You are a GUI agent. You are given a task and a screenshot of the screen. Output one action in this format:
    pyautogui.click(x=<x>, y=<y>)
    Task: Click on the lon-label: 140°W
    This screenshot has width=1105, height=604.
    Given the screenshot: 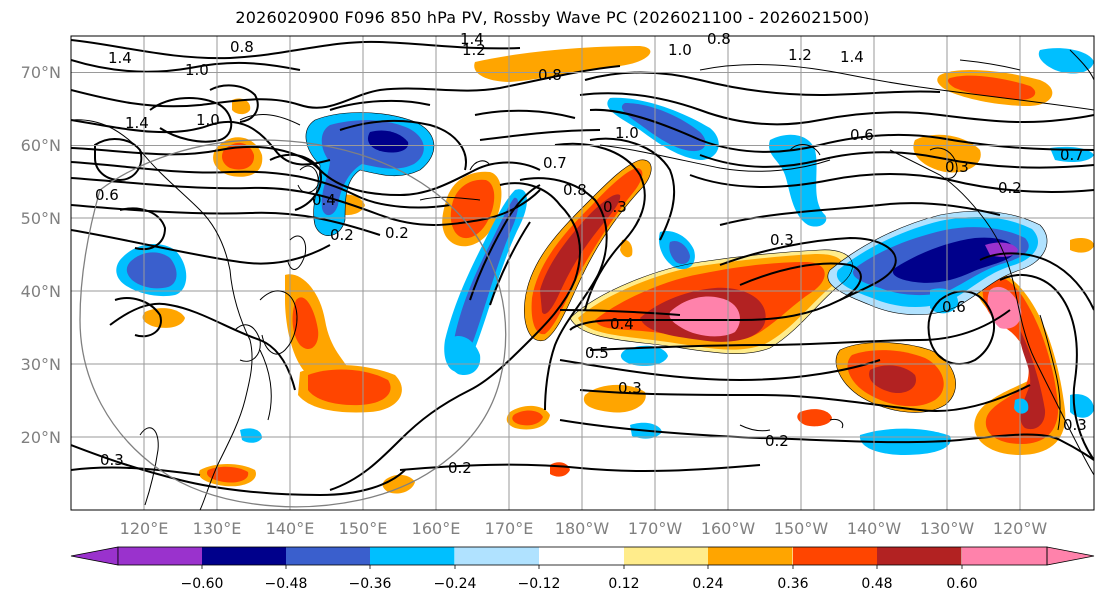 What is the action you would take?
    pyautogui.click(x=874, y=528)
    